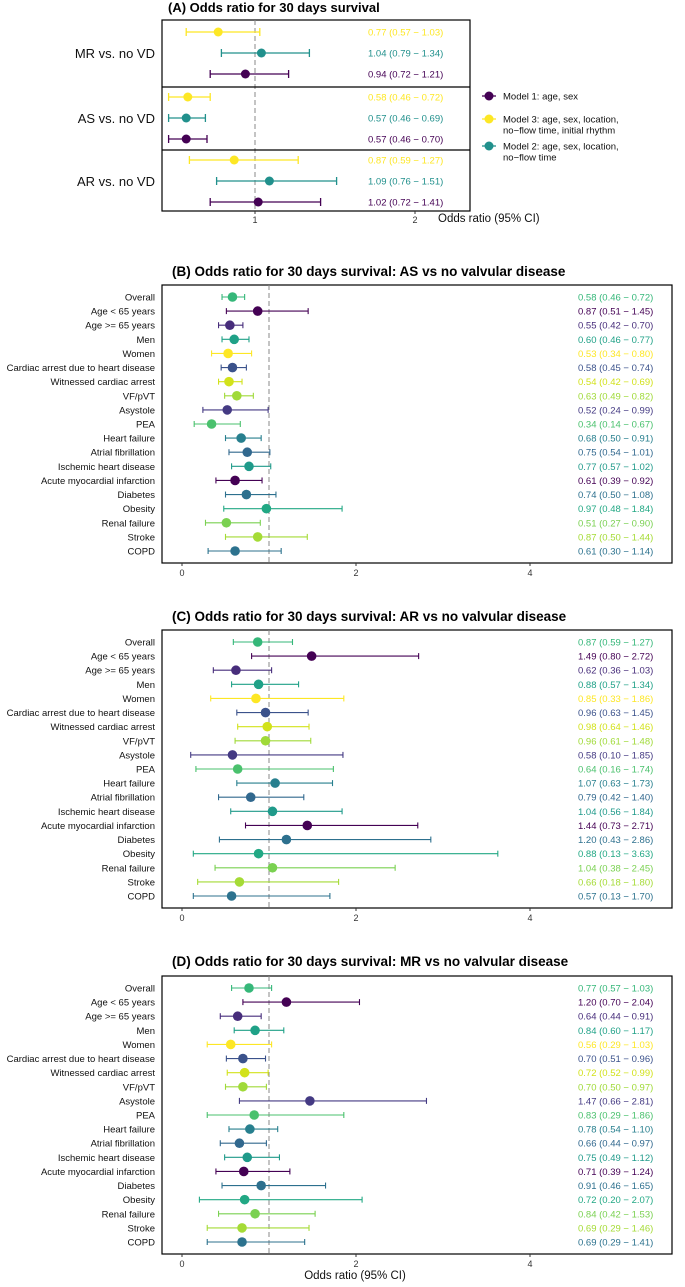 Image resolution: width=685 pixels, height=1287 pixels. I want to click on estimate-label: 0.88 (0.13 − 3.63), so click(615, 854).